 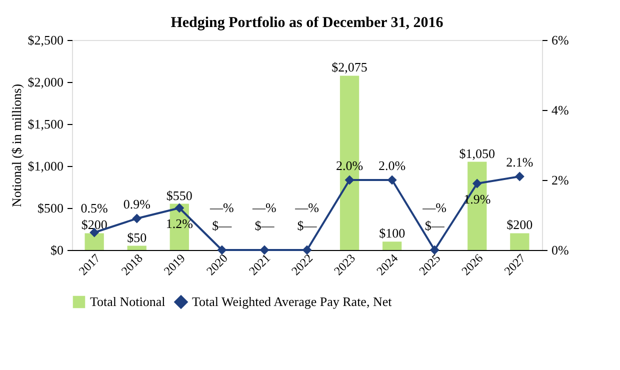 I want to click on data-label: 0.5%, so click(x=94, y=208).